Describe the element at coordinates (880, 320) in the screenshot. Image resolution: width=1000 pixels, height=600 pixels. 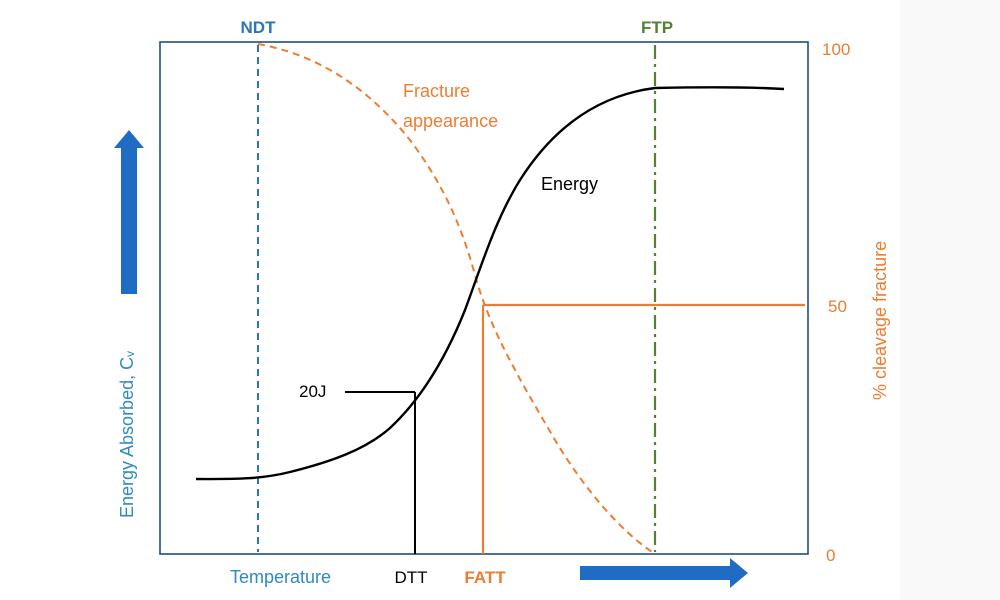
I see `right-axis-label: % cleavage fracture` at that location.